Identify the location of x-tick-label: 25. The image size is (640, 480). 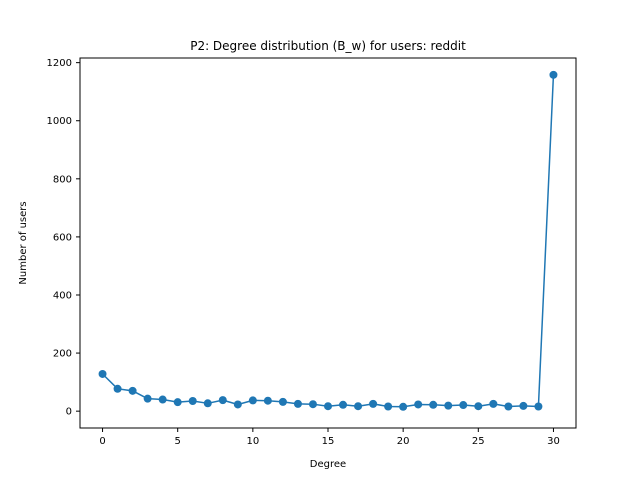
(478, 441).